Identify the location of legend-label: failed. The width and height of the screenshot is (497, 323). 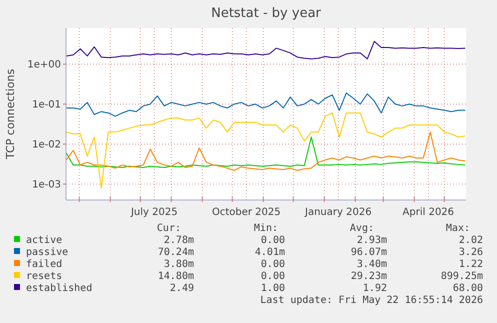
(44, 264).